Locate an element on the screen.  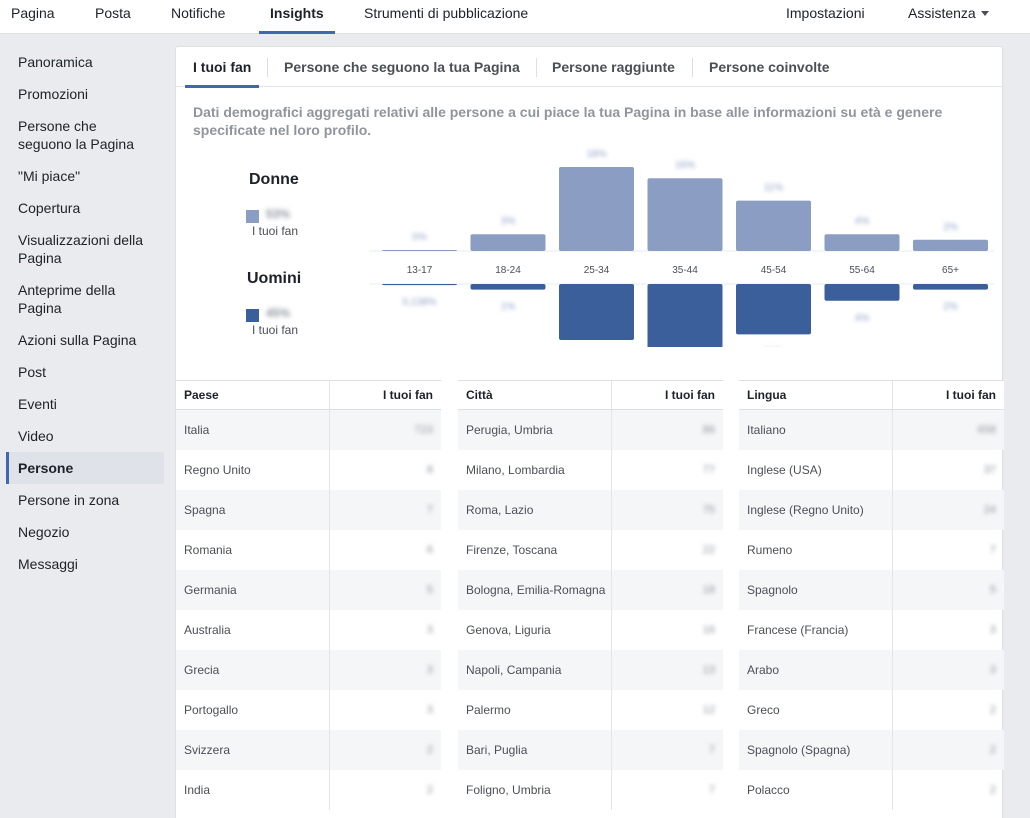
table-row: Regno Unito 8 is located at coordinates (308, 470).